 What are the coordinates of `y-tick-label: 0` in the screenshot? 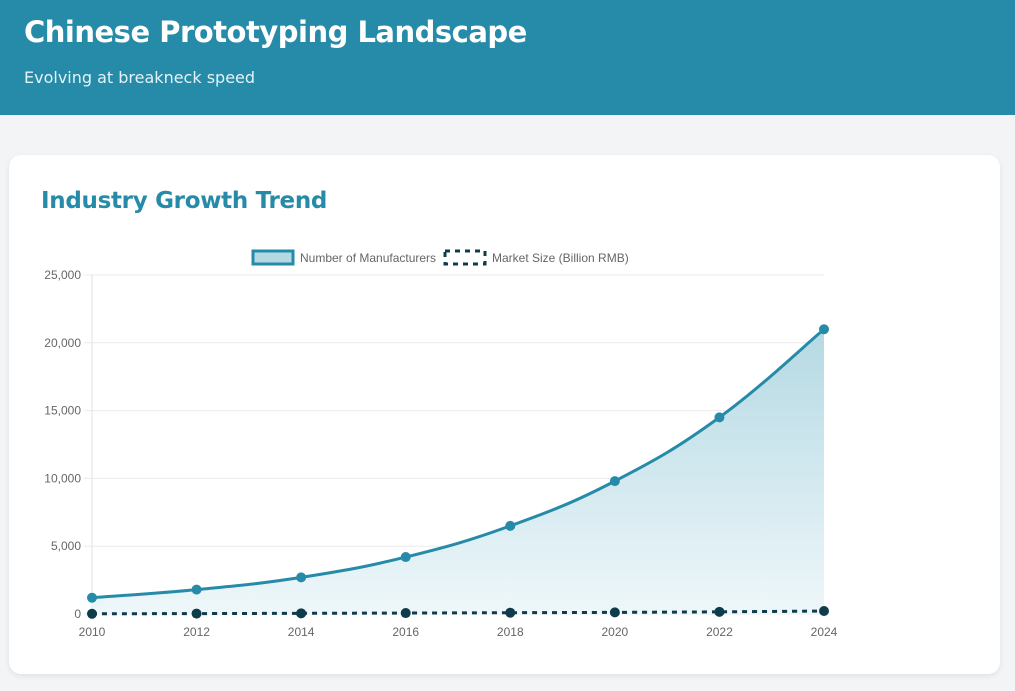 It's located at (77, 614).